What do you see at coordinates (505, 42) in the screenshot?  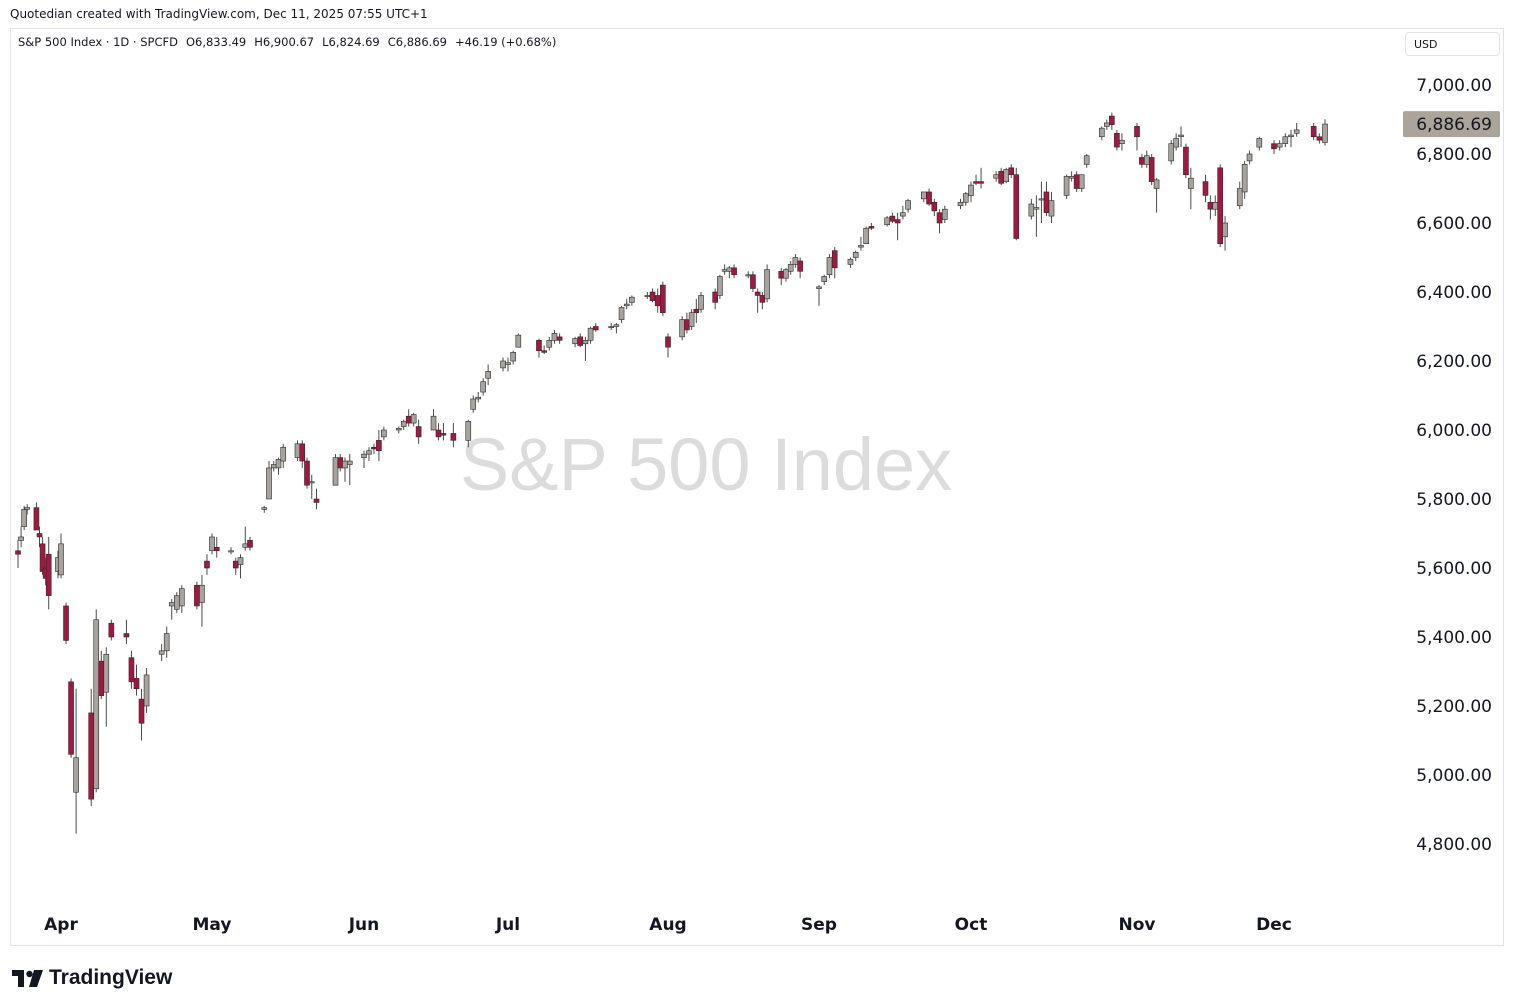 I see `legend-change: +46.19 (+0.68%)` at bounding box center [505, 42].